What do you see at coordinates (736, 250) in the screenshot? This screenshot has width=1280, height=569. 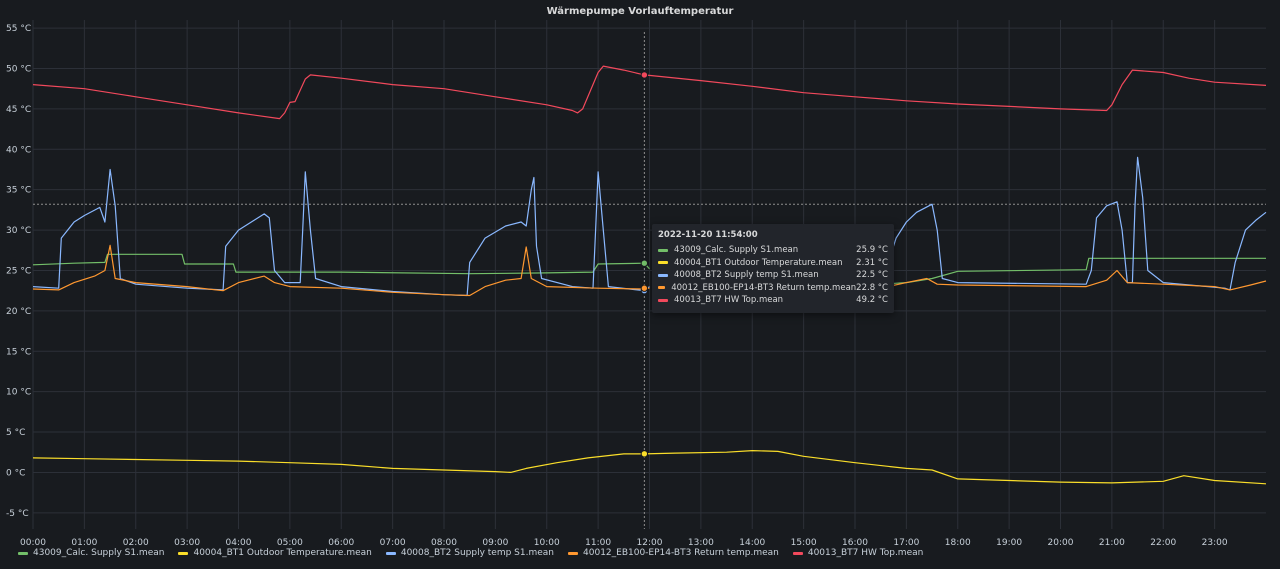 I see `tooltip-series-name: 43009_Calc. Supply S1.mean` at bounding box center [736, 250].